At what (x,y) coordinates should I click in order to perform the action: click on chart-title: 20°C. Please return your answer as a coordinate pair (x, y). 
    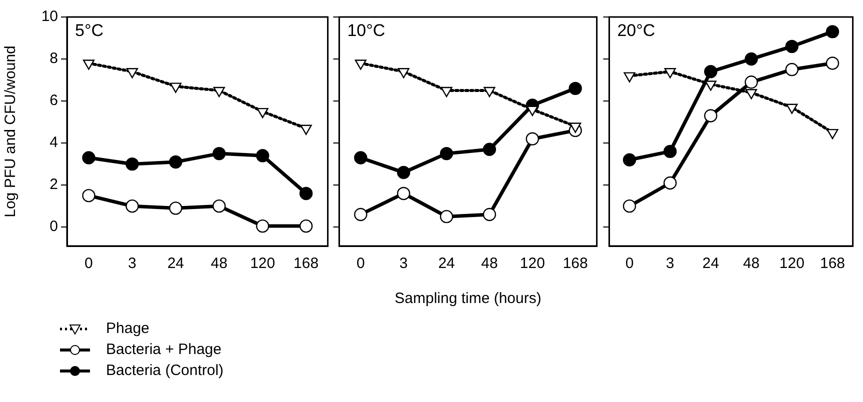
    Looking at the image, I should click on (636, 30).